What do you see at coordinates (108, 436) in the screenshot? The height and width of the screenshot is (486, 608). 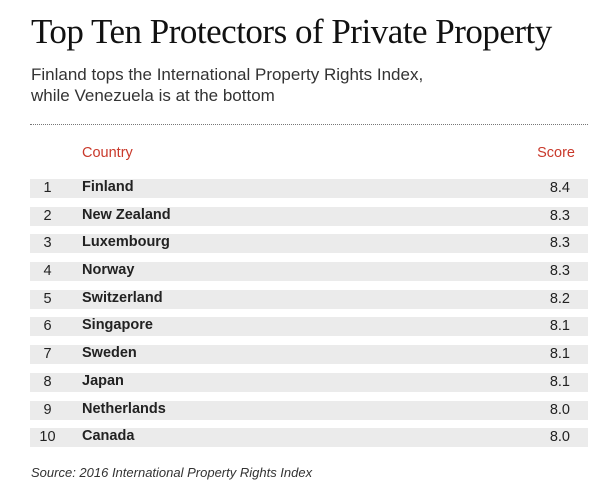 I see `country-cell: Canada` at bounding box center [108, 436].